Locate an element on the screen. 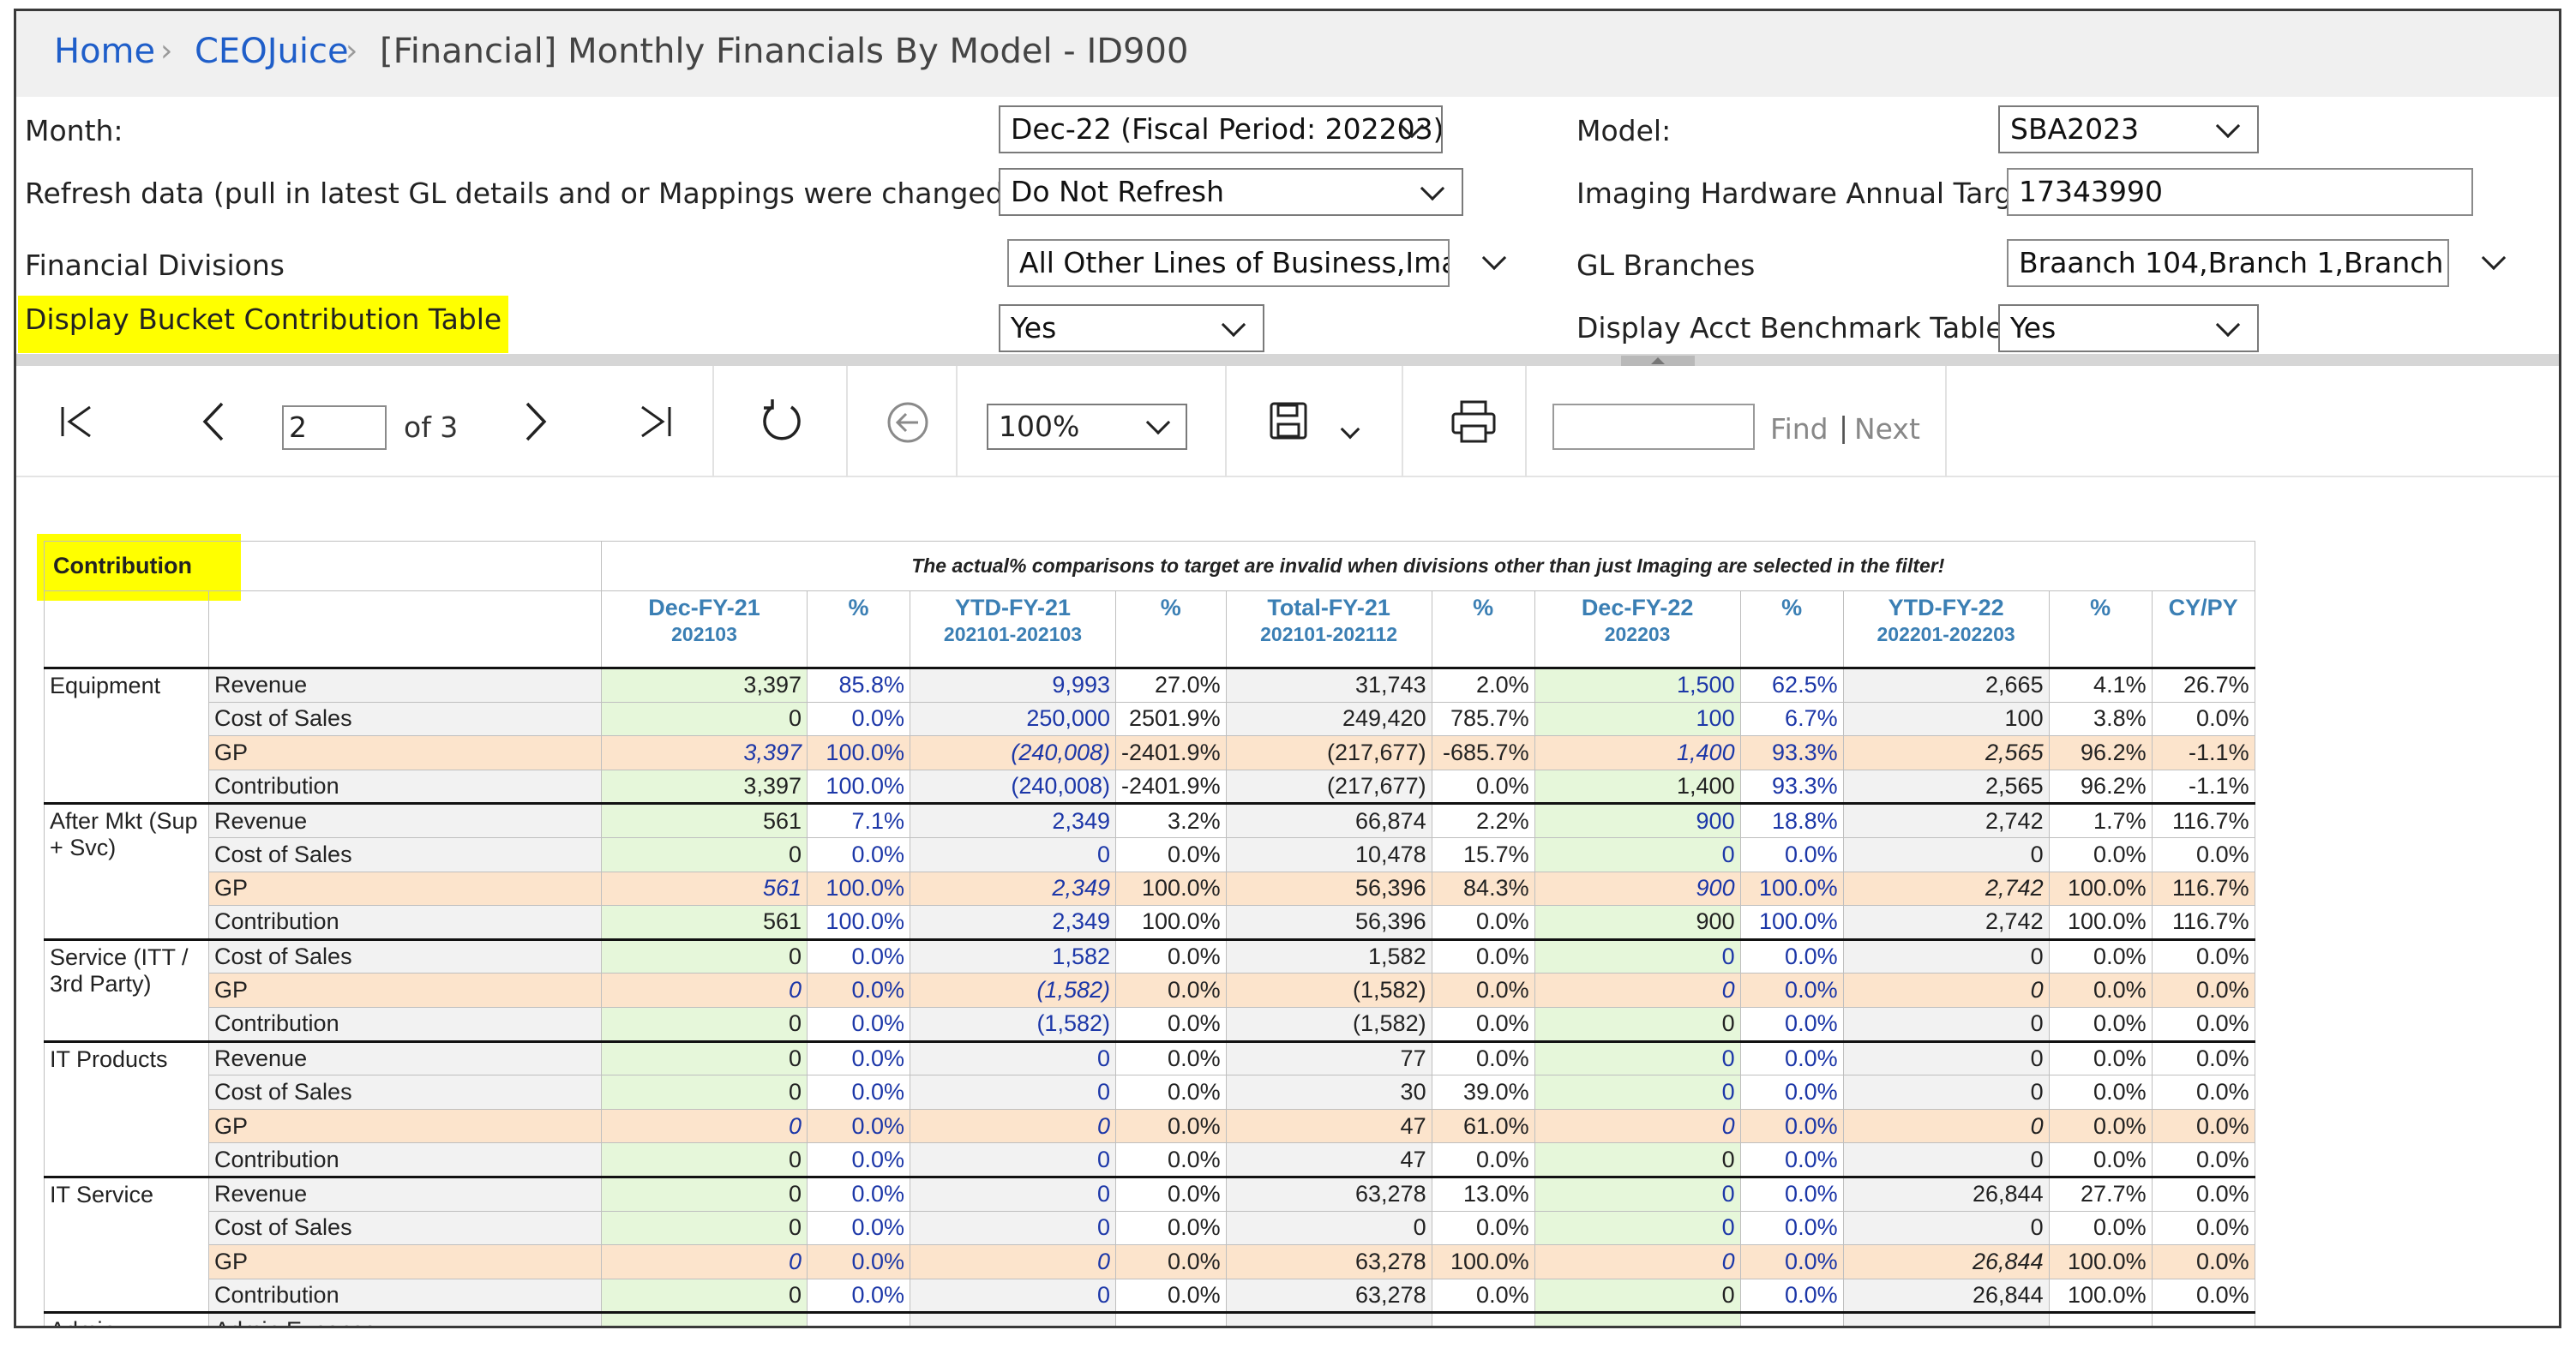  last-page-icon is located at coordinates (656, 421).